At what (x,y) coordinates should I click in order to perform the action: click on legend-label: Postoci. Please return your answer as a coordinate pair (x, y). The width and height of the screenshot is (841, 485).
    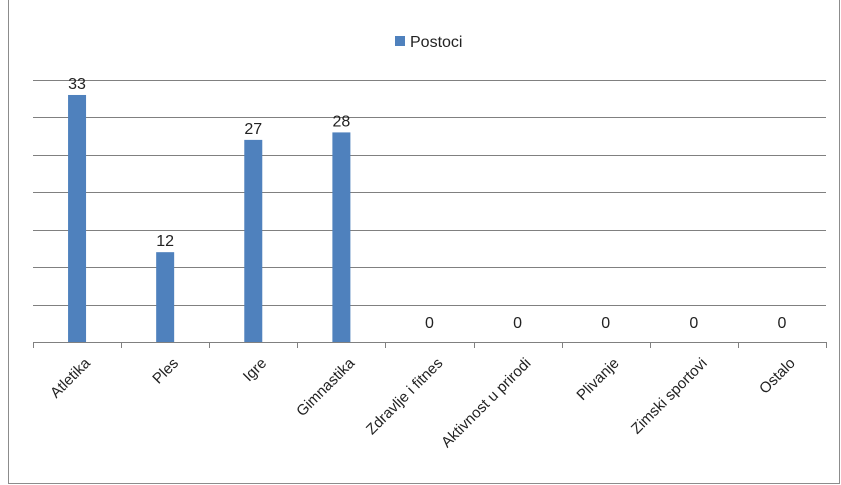
    Looking at the image, I should click on (436, 42).